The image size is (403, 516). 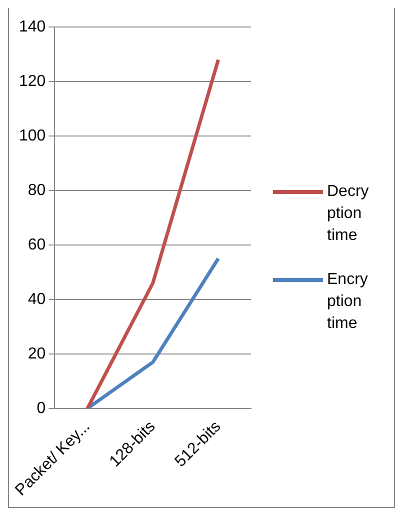 I want to click on y-tick-label: 80, so click(x=37, y=189).